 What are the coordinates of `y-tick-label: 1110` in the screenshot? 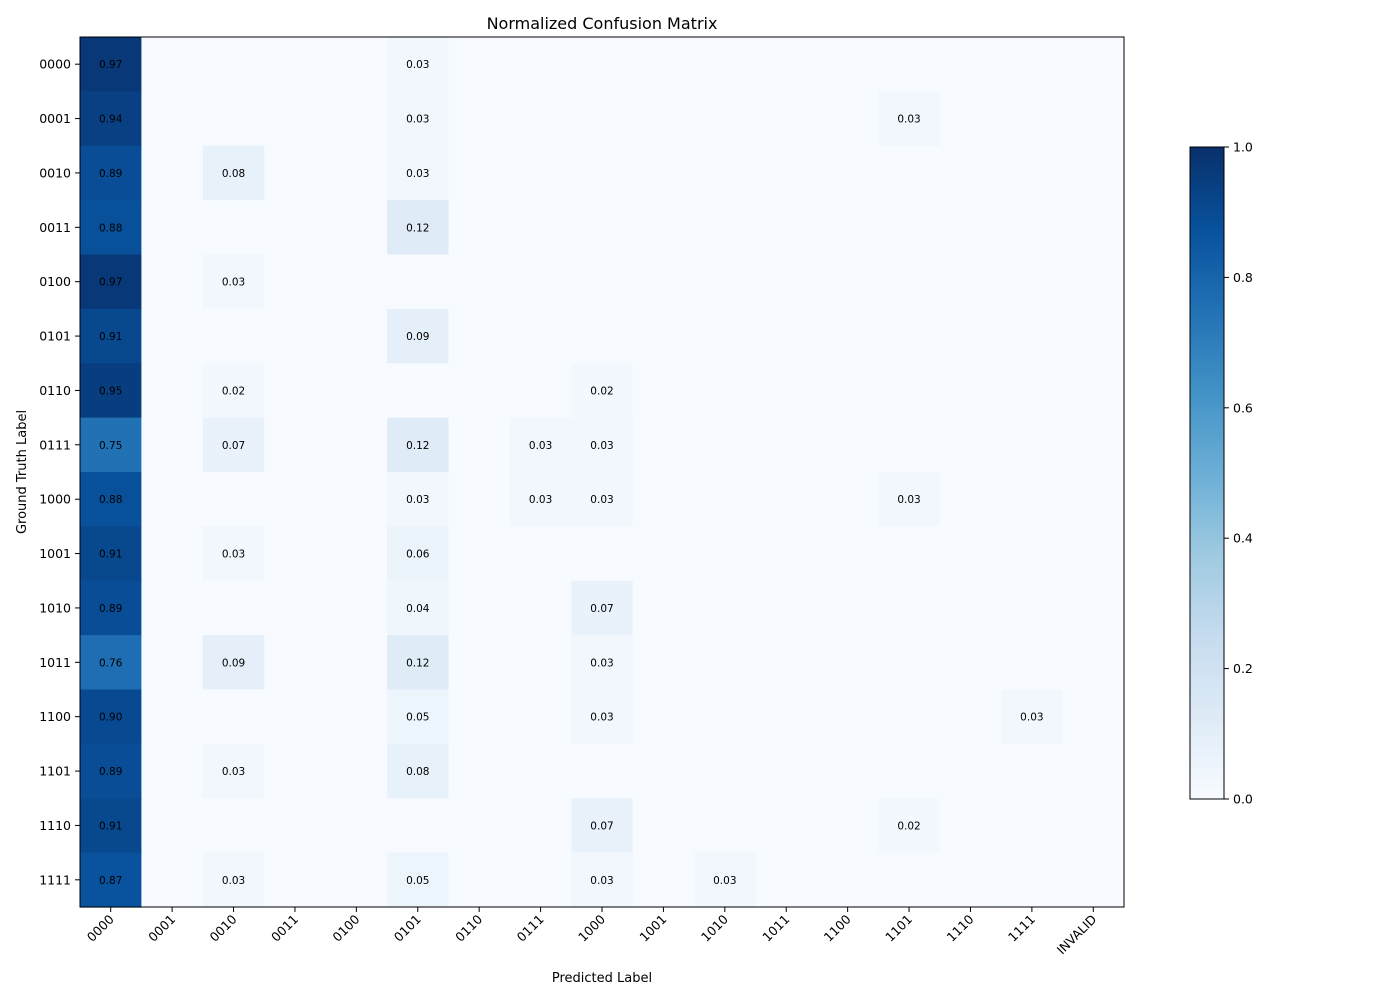 It's located at (55, 825).